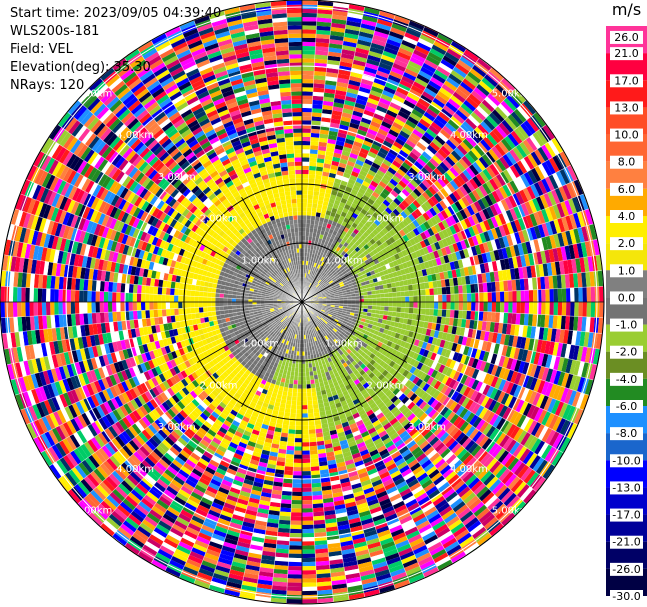 Image resolution: width=647 pixels, height=607 pixels. I want to click on colorbar-tick-label: 0.0, so click(627, 297).